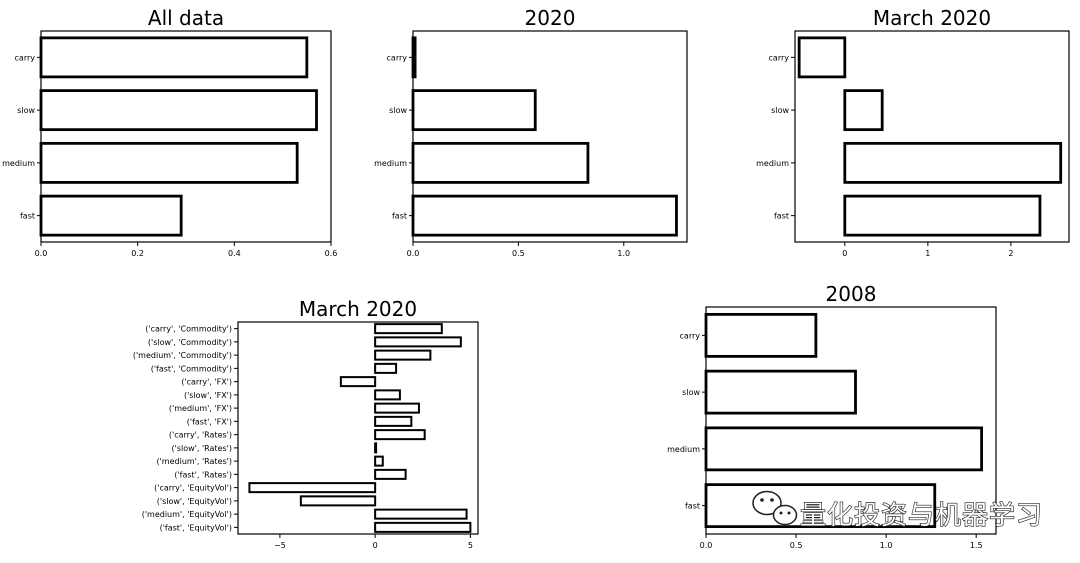 The height and width of the screenshot is (563, 1080). Describe the element at coordinates (194, 461) in the screenshot. I see `category-label: ('medium', 'Rates')` at that location.